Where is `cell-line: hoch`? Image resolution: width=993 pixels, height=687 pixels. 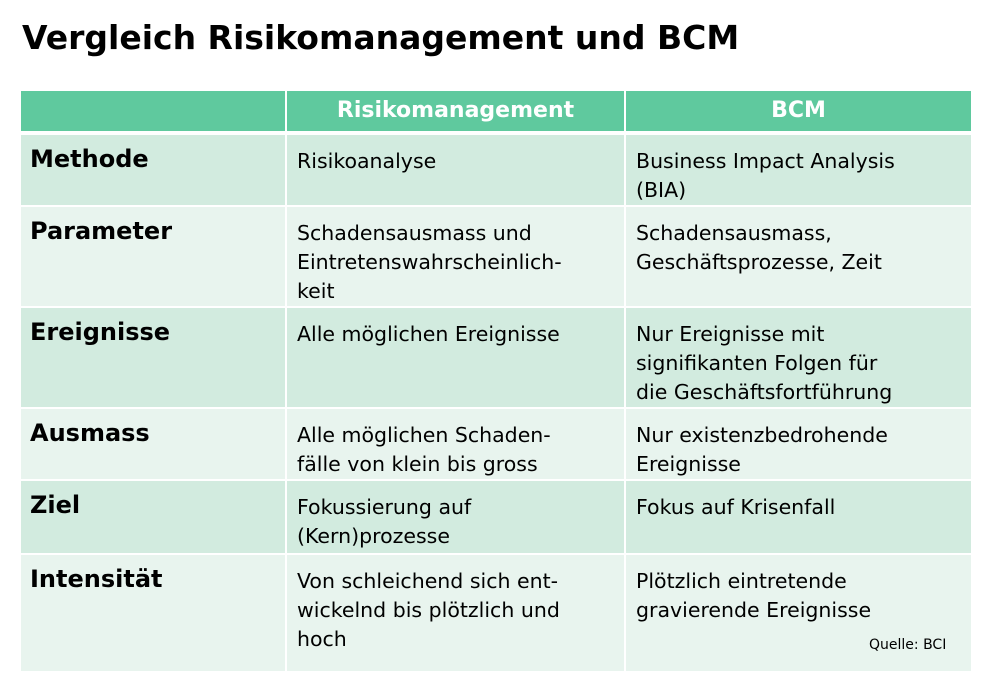 cell-line: hoch is located at coordinates (322, 639).